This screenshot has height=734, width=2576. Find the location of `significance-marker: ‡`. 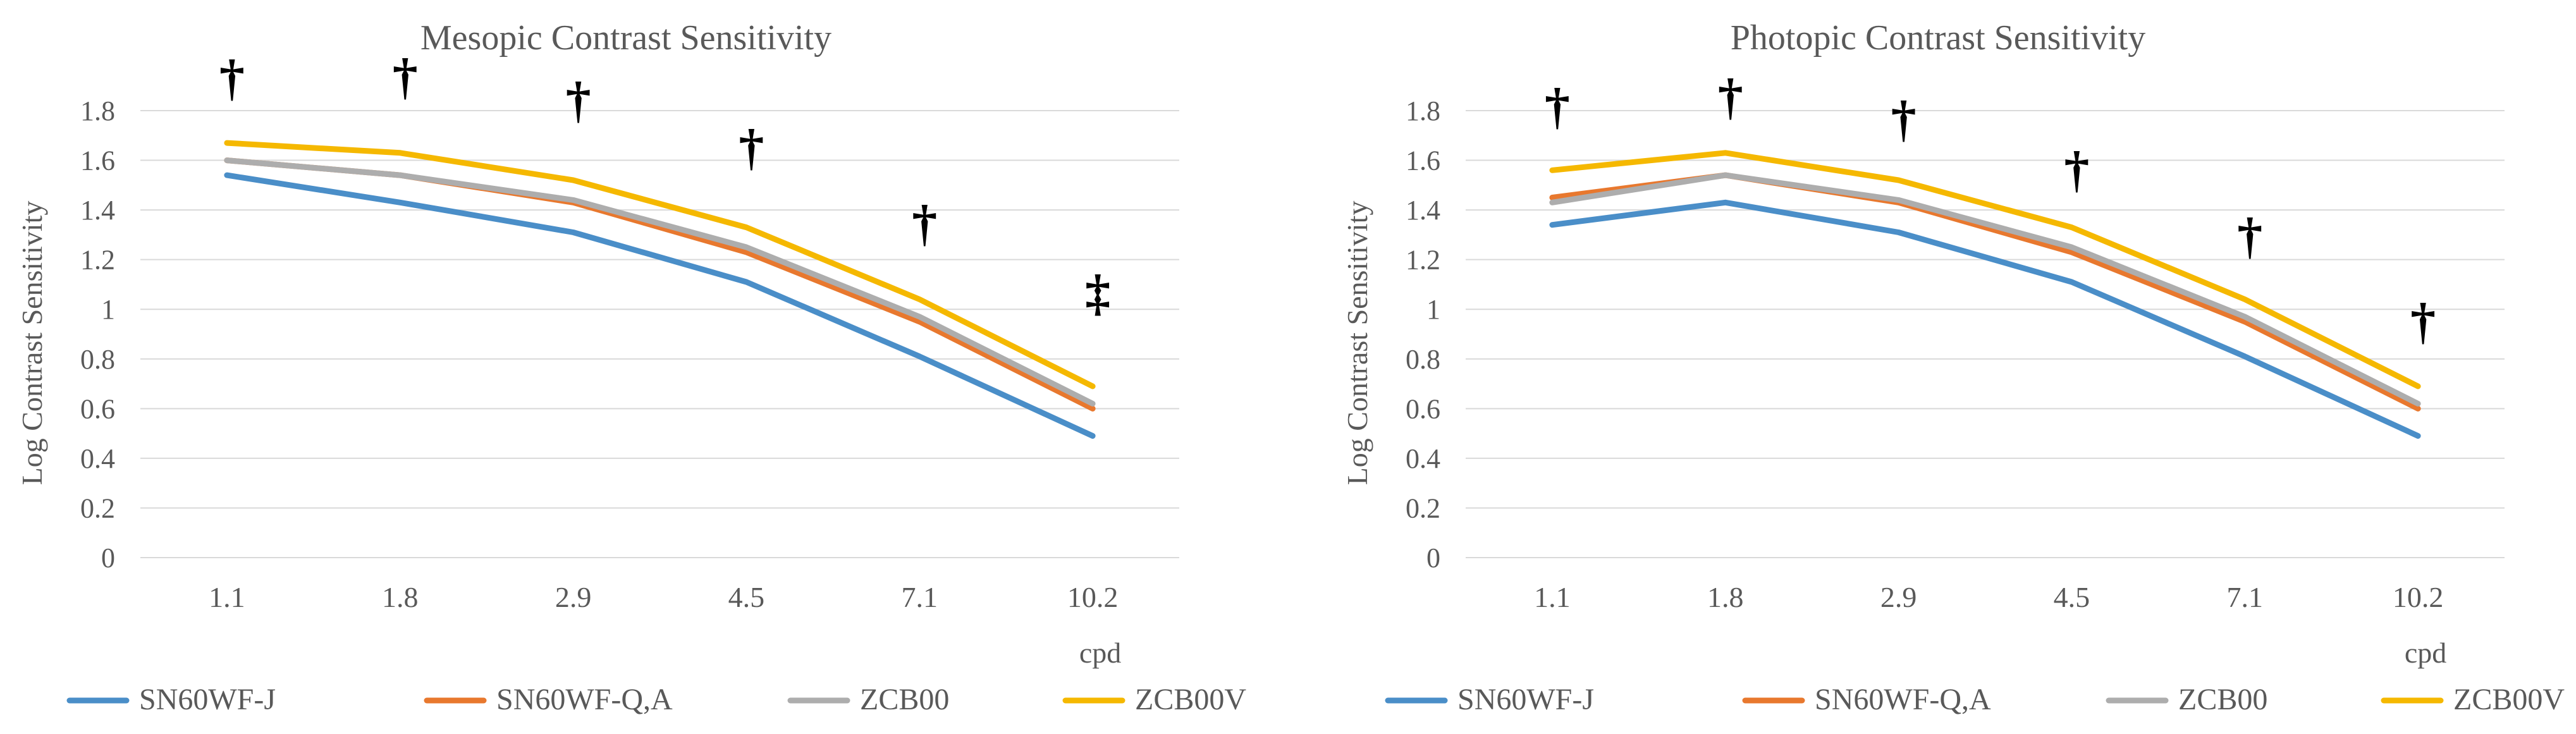

significance-marker: ‡ is located at coordinates (1097, 293).